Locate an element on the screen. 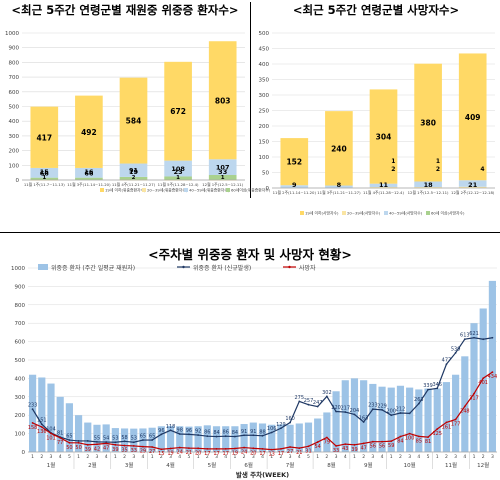  death-data-label: 81 is located at coordinates (428, 442).